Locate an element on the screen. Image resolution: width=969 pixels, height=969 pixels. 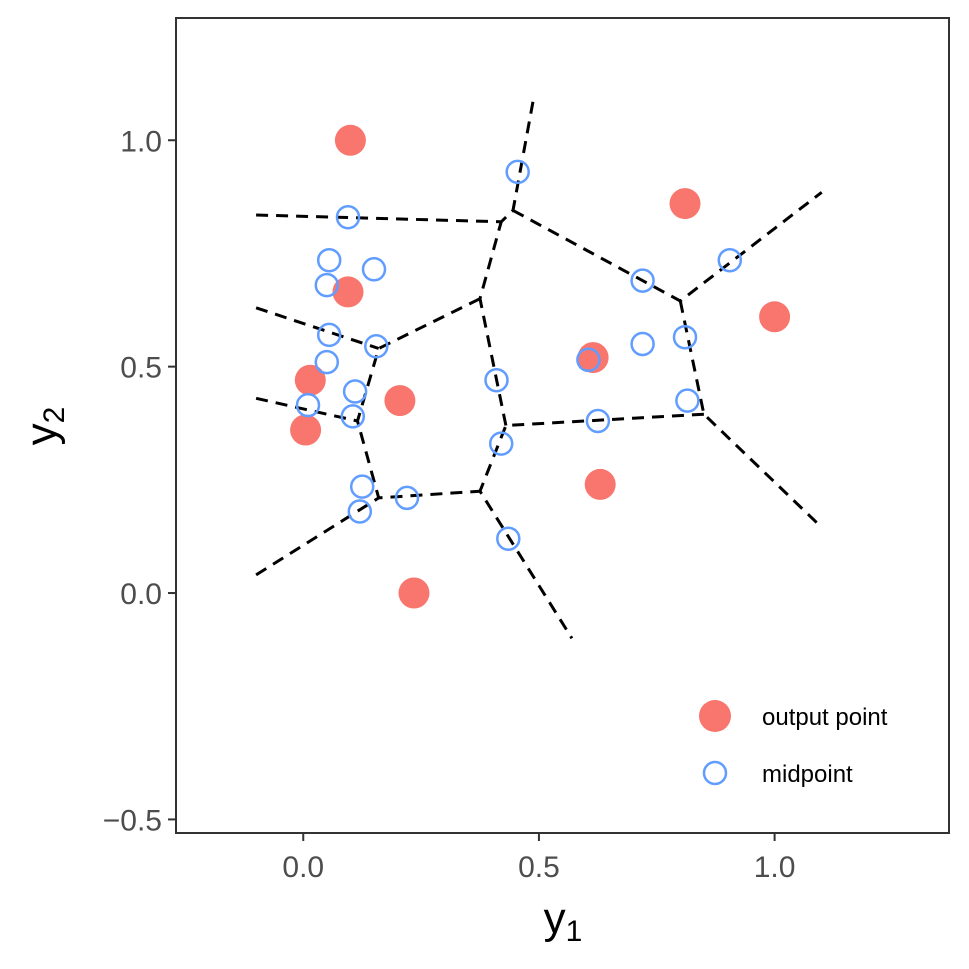
x-axis-ticks: 0.0 0.5 1.0 is located at coordinates (538, 858).